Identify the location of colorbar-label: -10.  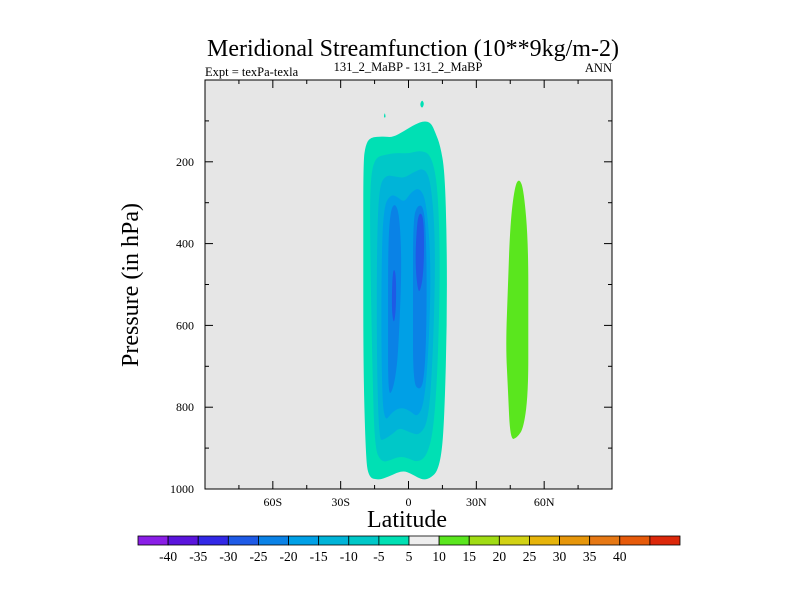
(349, 556).